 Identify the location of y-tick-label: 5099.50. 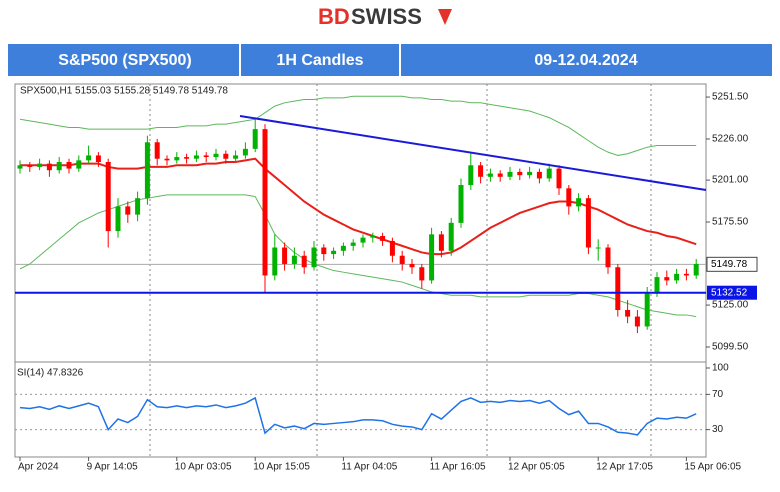
(730, 347).